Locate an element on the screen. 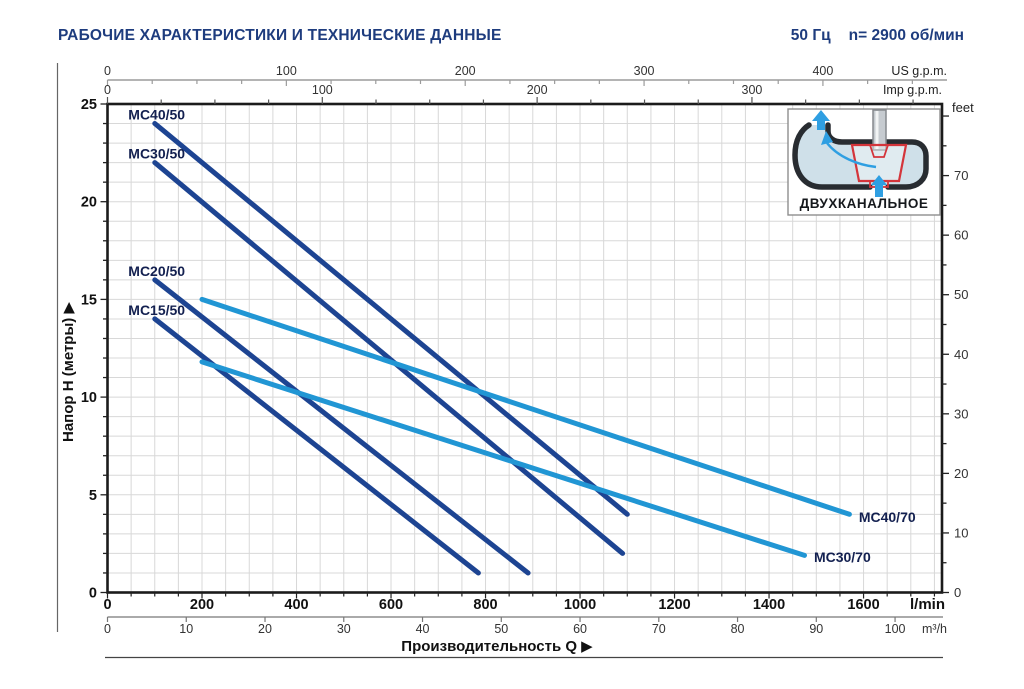 This screenshot has width=1024, height=689. curve-label-MC30/70: MC30/70 is located at coordinates (842, 557).